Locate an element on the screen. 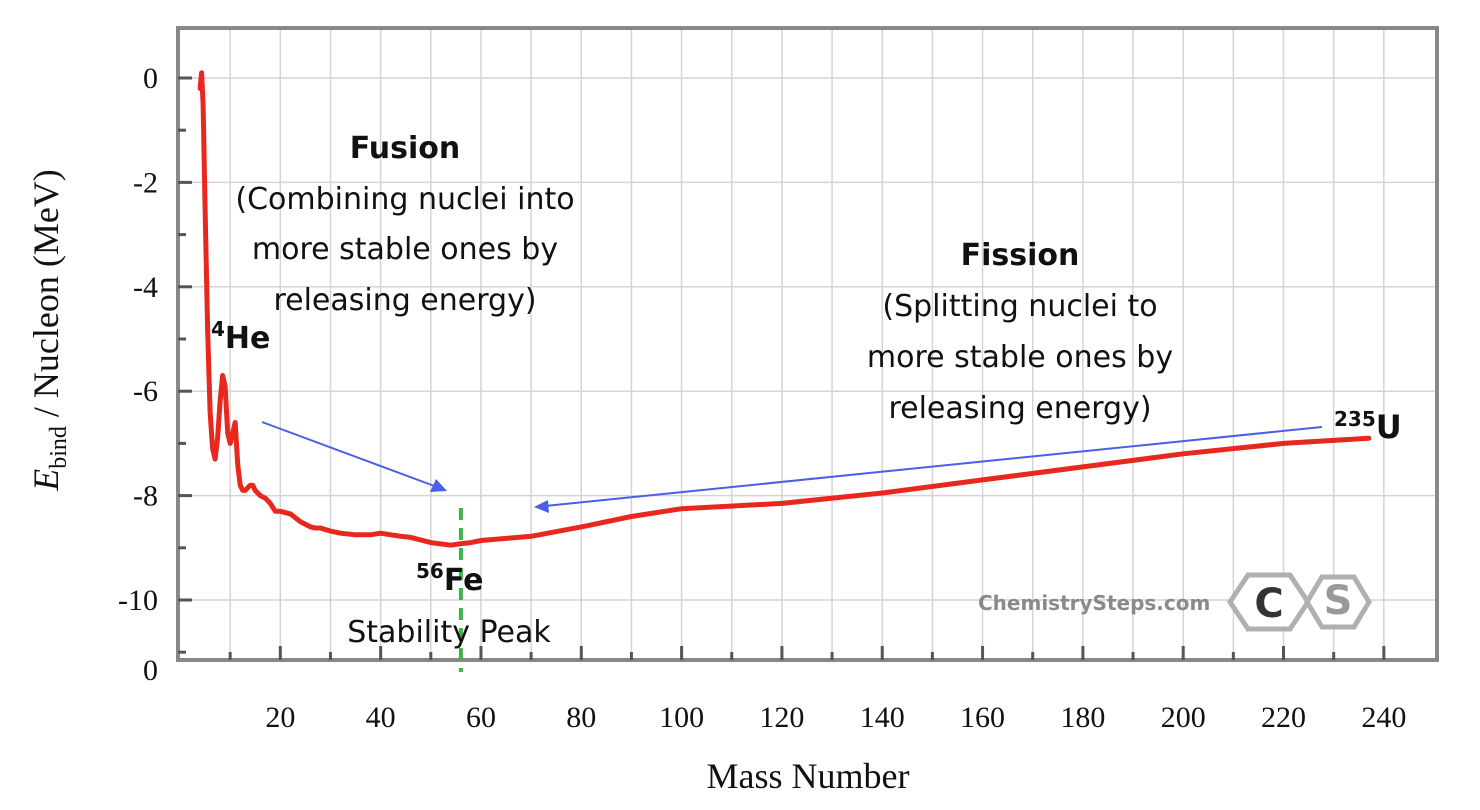  fission-arrow-head is located at coordinates (541, 506).